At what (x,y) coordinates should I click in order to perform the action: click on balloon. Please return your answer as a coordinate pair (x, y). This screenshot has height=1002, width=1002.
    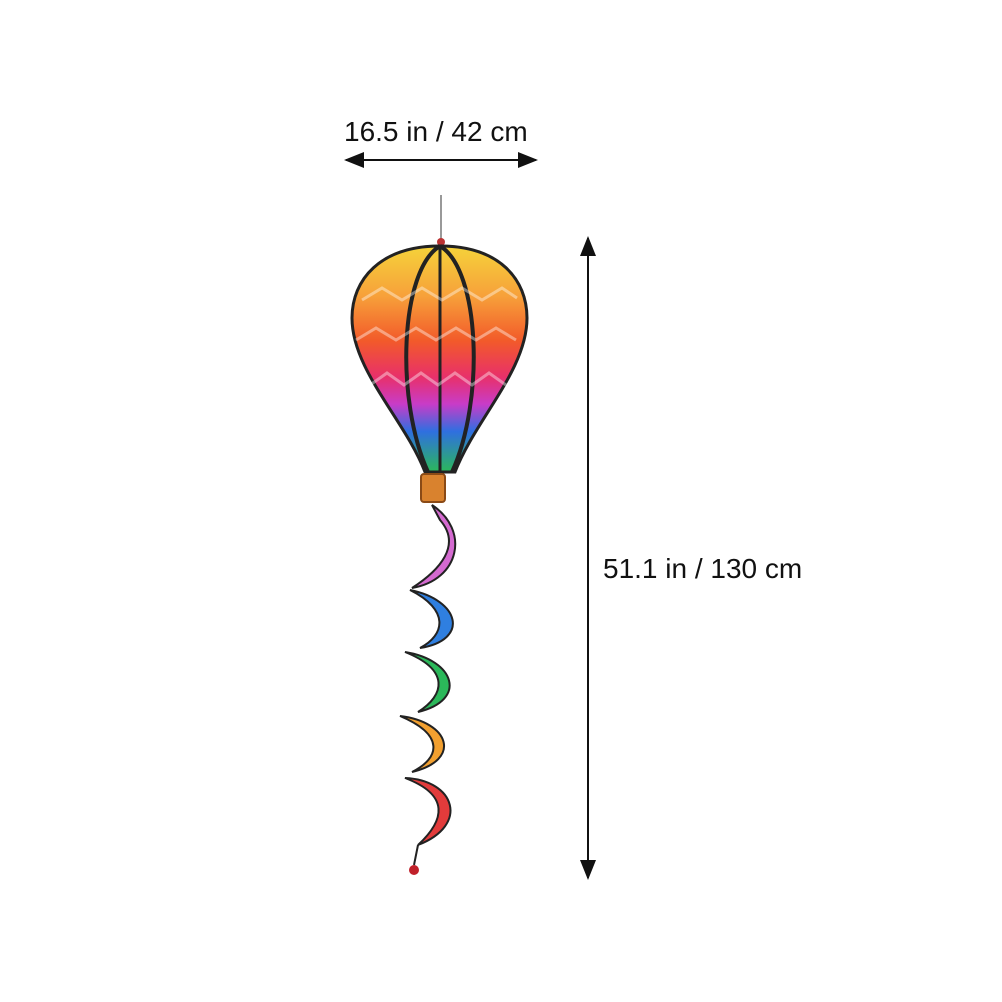
    Looking at the image, I should click on (439, 359).